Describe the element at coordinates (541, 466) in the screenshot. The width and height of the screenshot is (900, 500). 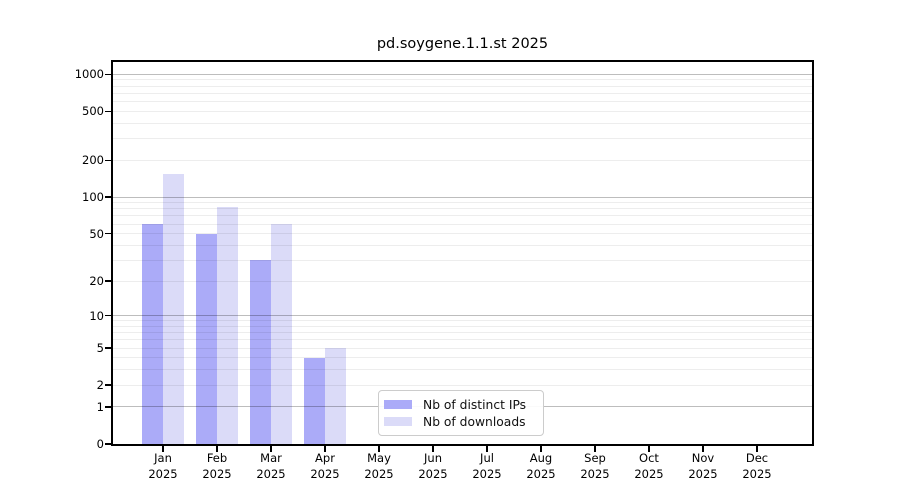
I see `x-tick-label-aug: Aug 2025` at that location.